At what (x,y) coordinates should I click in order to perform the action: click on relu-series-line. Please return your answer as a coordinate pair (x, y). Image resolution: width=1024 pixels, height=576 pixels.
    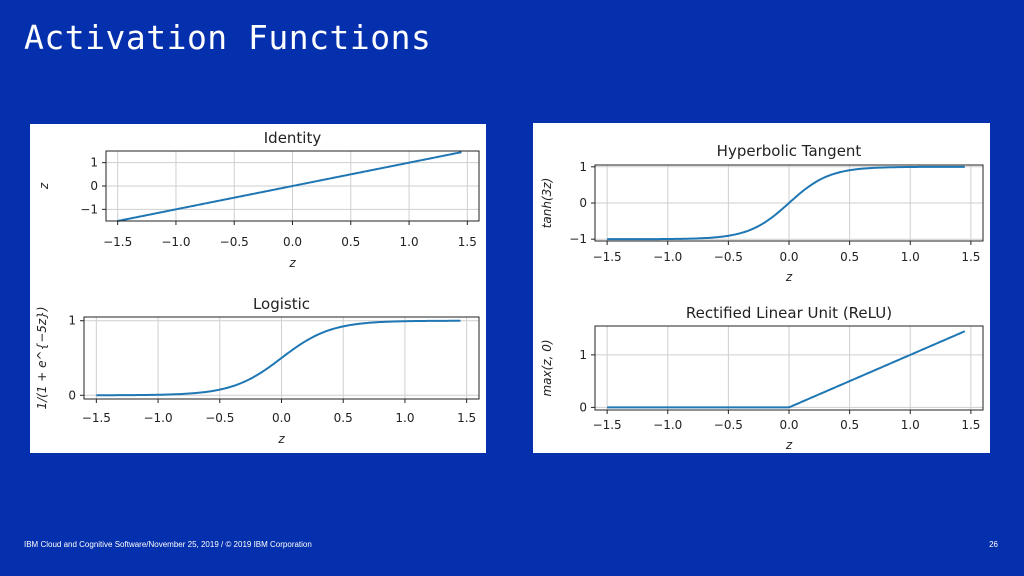
    Looking at the image, I should click on (786, 369).